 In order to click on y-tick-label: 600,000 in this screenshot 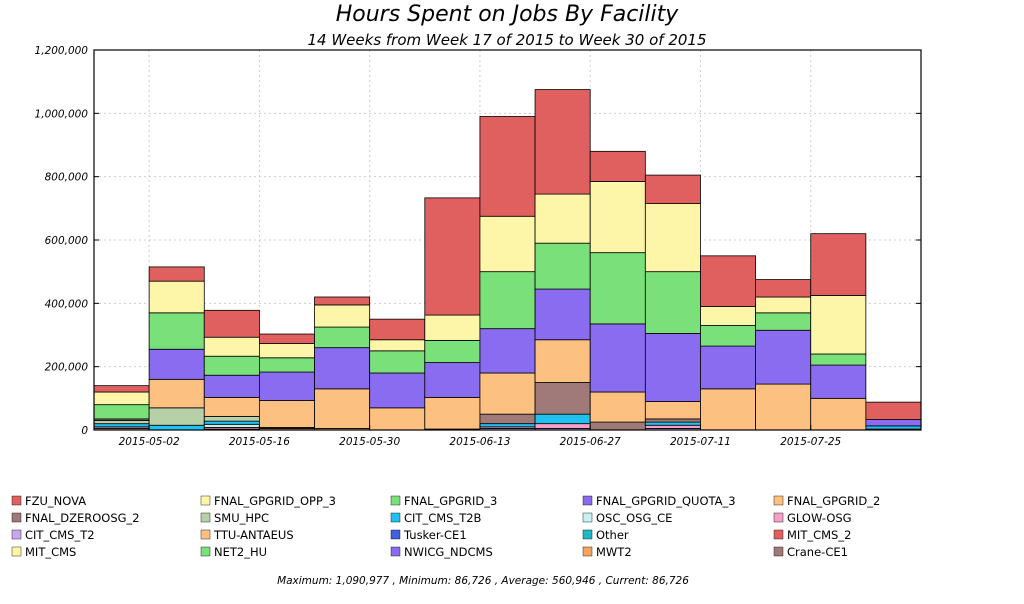, I will do `click(67, 241)`.